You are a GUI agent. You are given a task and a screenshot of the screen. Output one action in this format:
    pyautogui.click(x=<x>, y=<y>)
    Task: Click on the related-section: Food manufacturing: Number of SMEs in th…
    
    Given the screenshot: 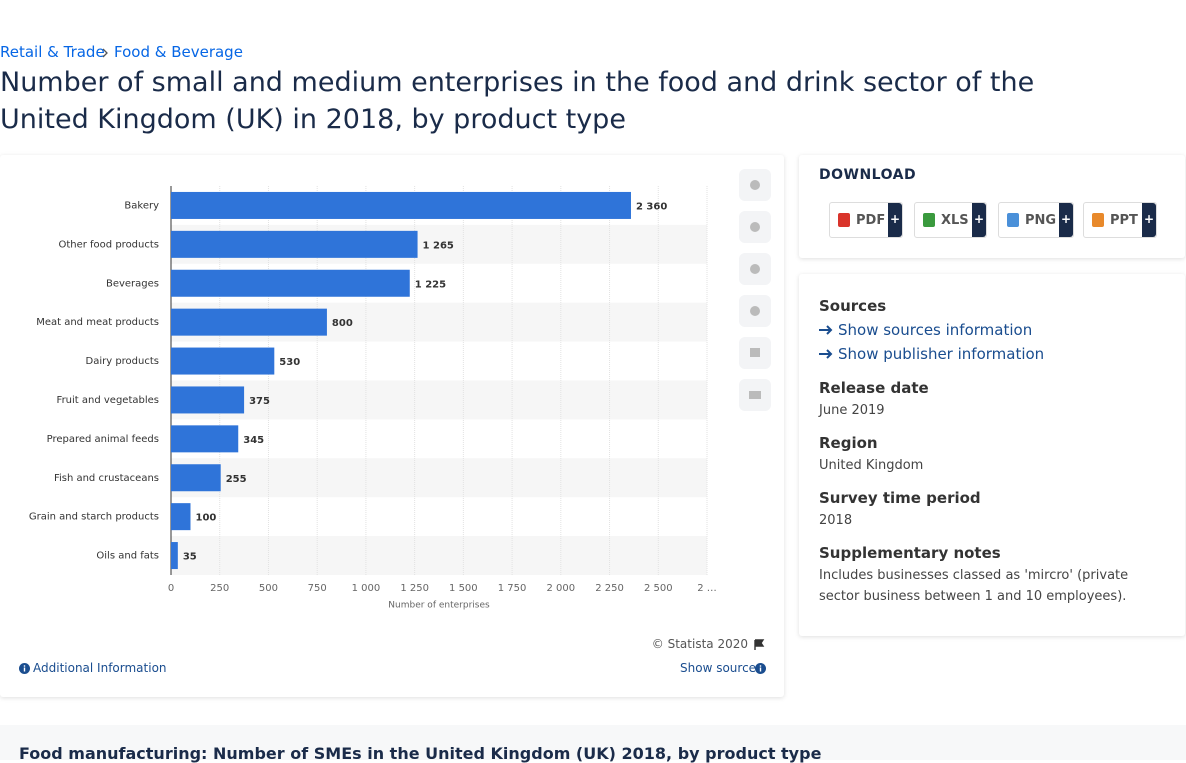 What is the action you would take?
    pyautogui.click(x=593, y=744)
    